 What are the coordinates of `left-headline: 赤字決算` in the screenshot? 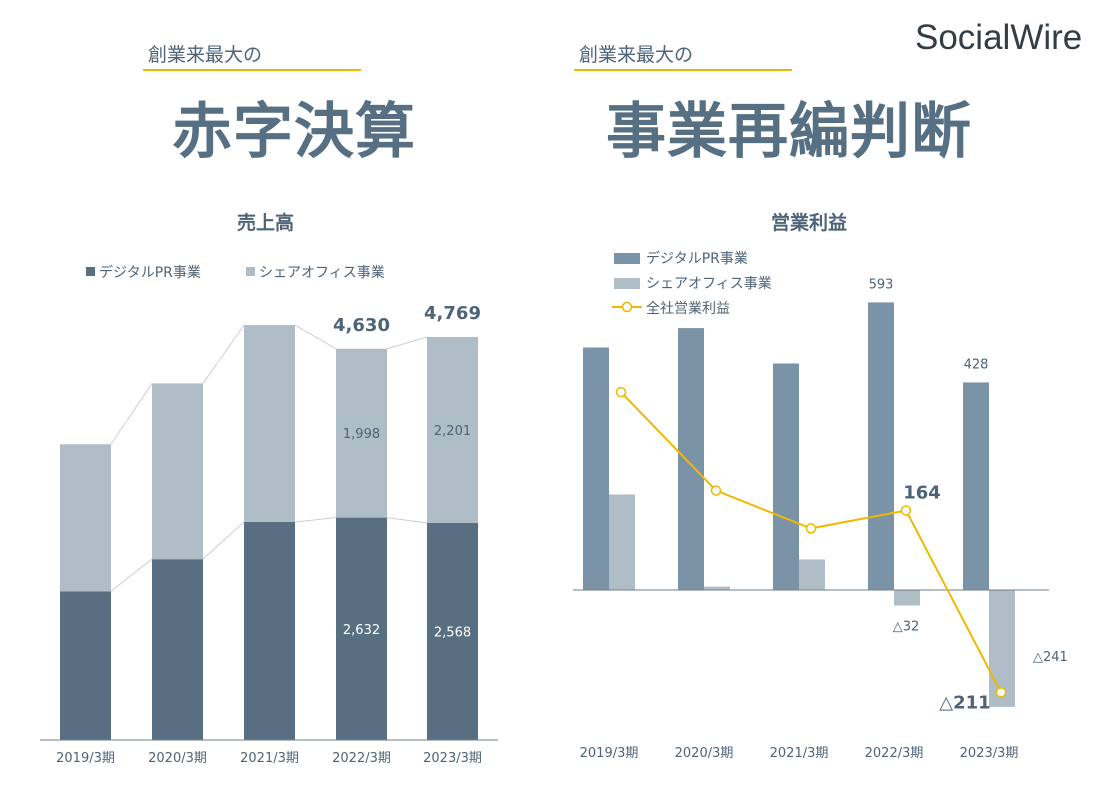 It's located at (294, 132).